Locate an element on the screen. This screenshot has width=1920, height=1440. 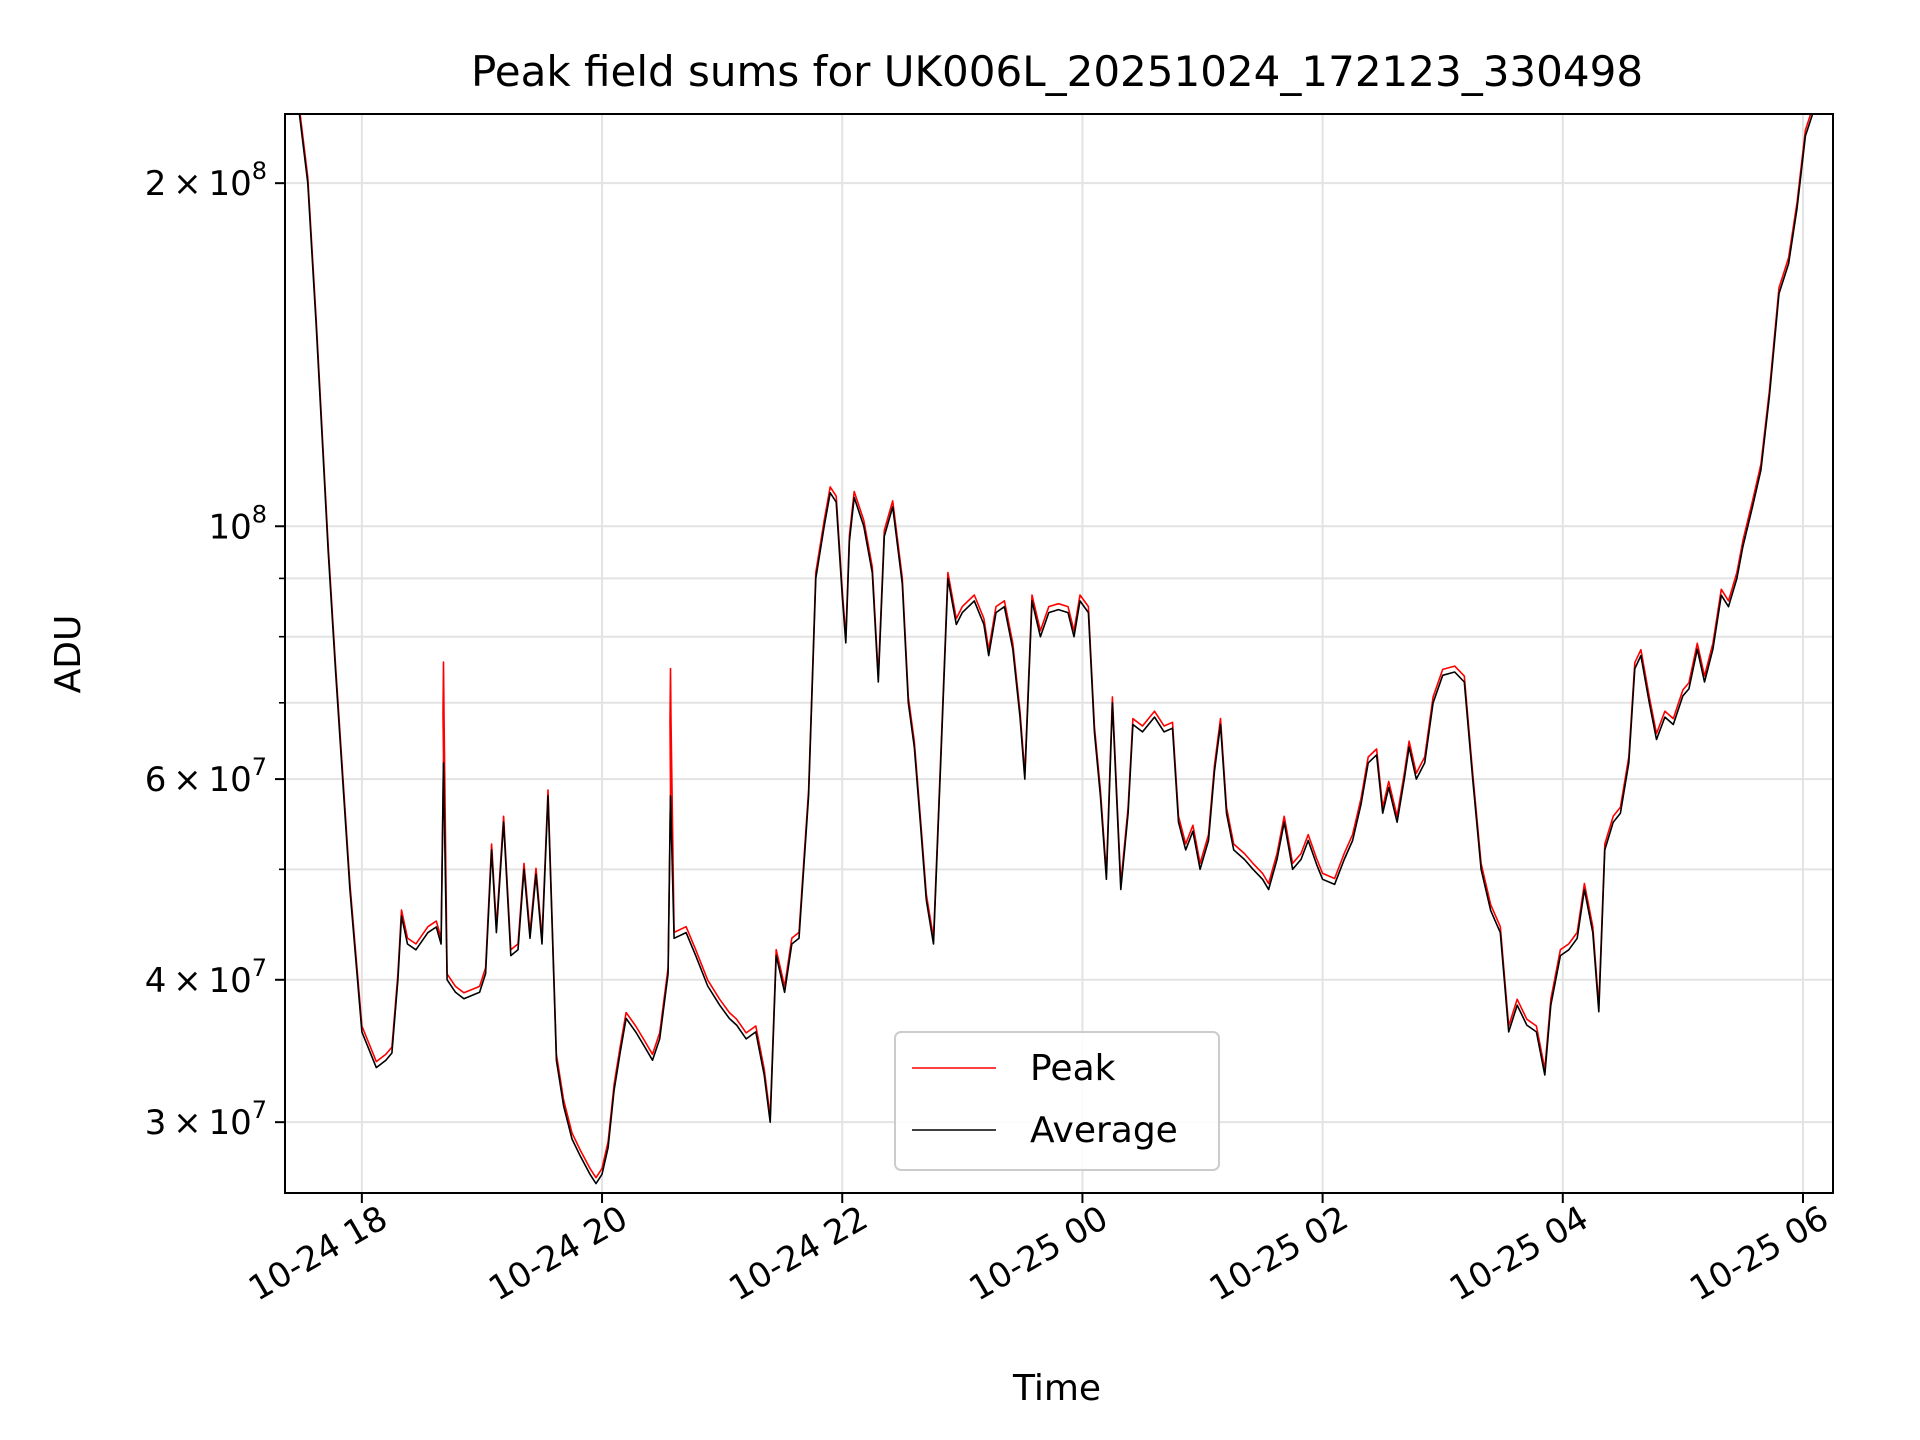
legend-box is located at coordinates (1057, 1101).